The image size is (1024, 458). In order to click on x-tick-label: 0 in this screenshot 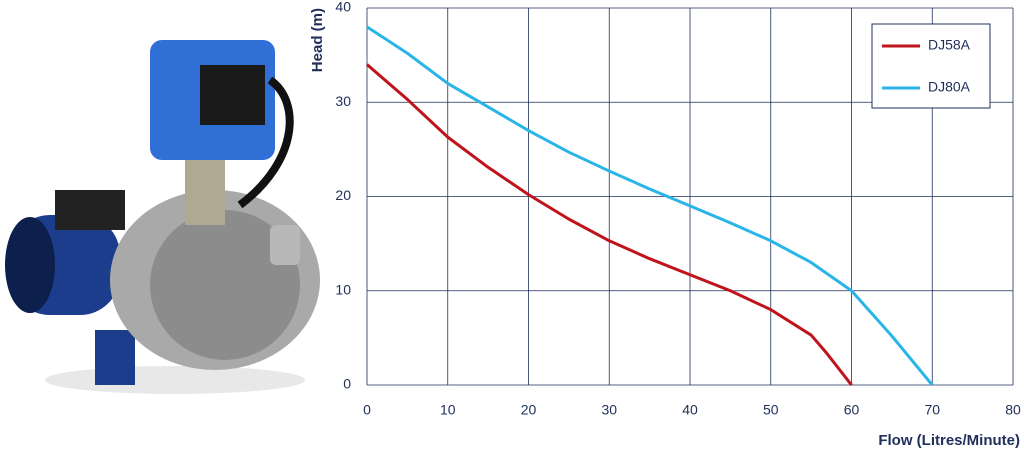, I will do `click(367, 410)`.